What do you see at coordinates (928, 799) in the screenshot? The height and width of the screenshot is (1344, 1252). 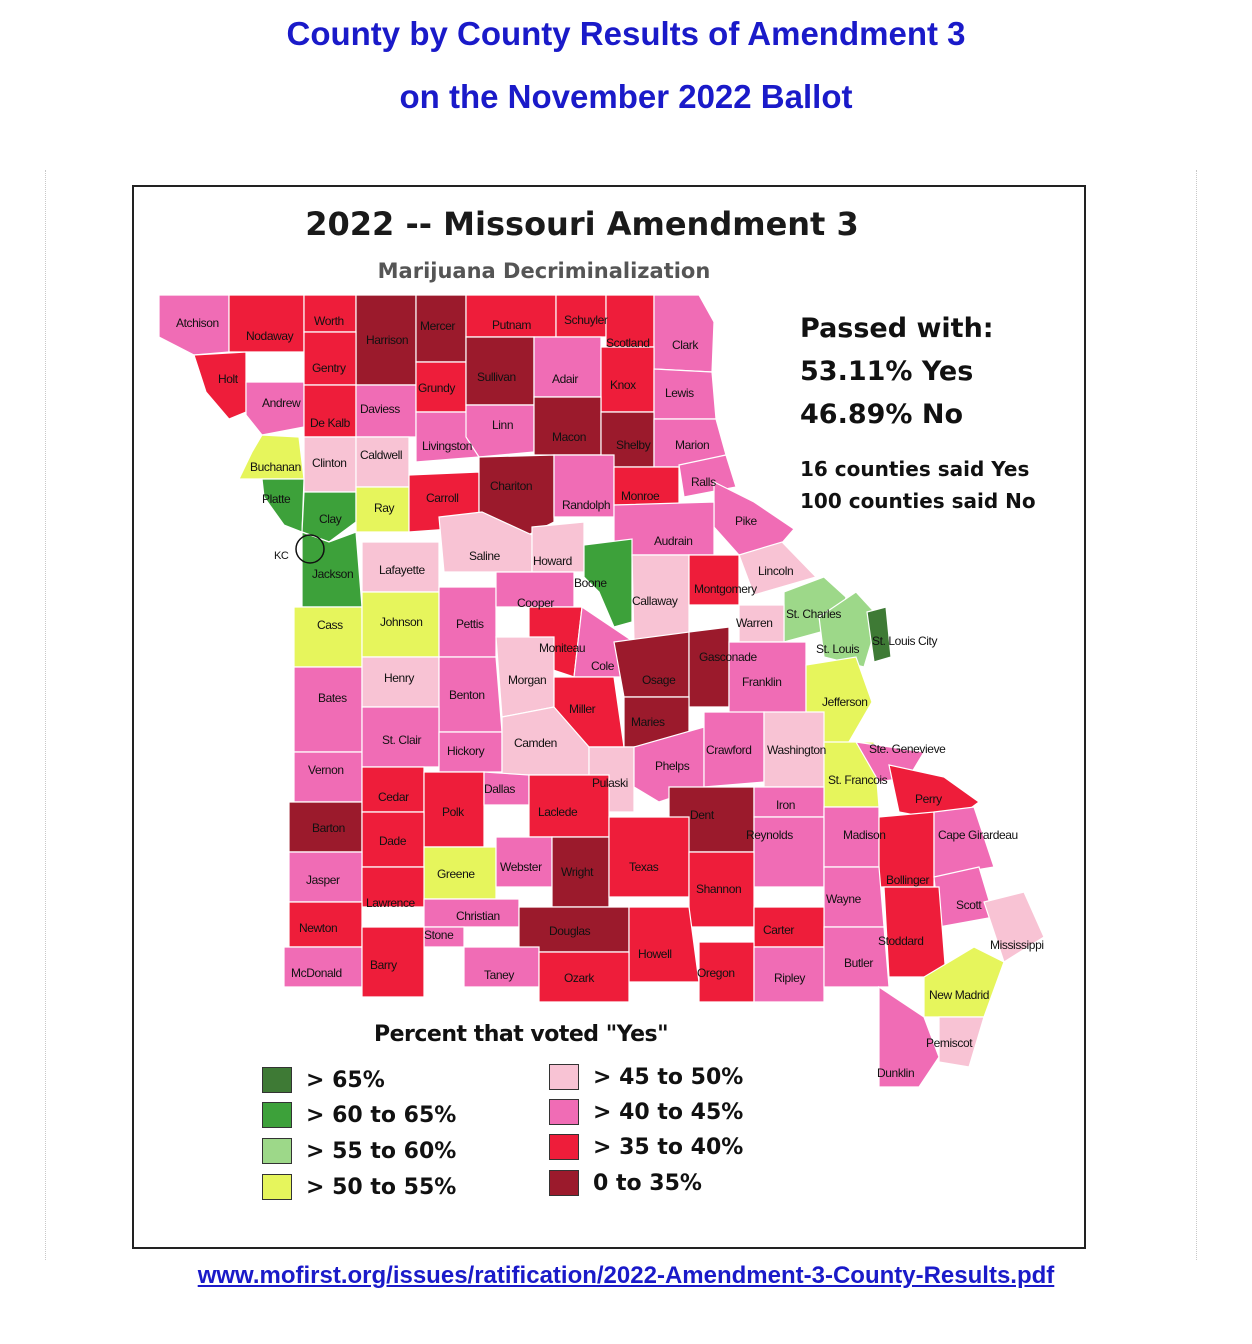 I see `county-label: Perry` at bounding box center [928, 799].